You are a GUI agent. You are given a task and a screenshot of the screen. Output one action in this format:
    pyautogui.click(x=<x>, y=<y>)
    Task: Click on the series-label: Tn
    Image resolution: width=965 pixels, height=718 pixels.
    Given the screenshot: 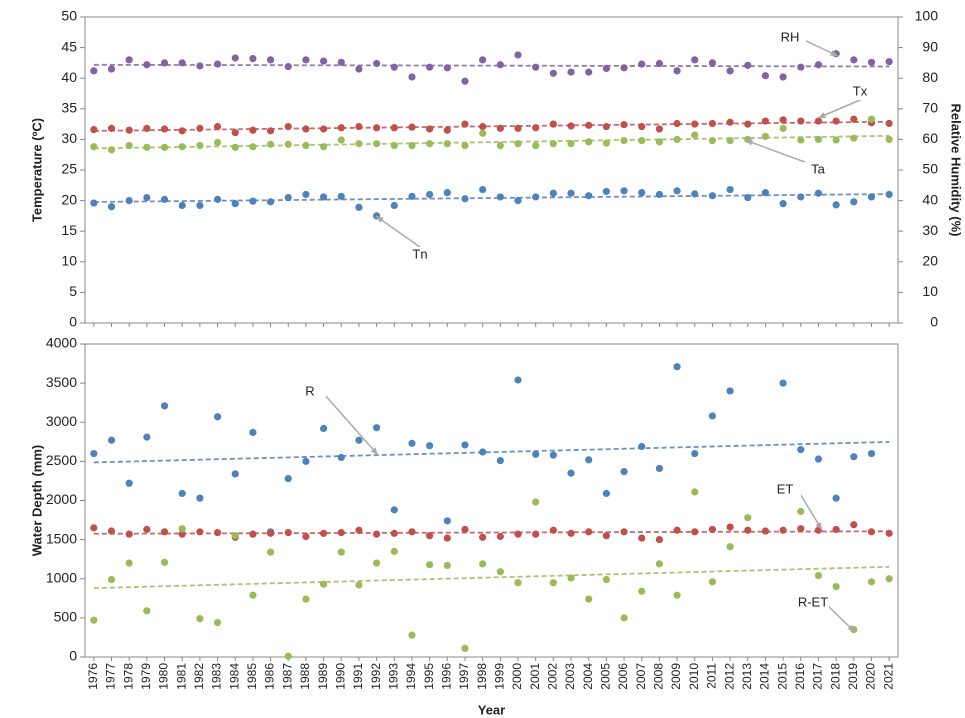 What is the action you would take?
    pyautogui.click(x=419, y=253)
    